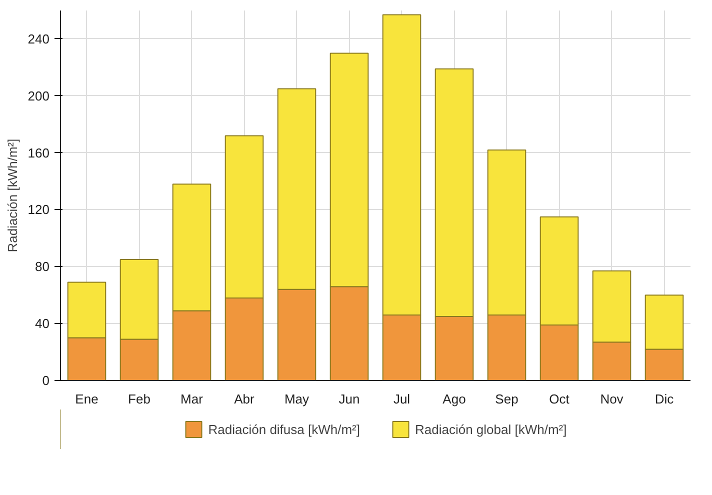  What do you see at coordinates (42, 324) in the screenshot?
I see `y-tick-label: 40` at bounding box center [42, 324].